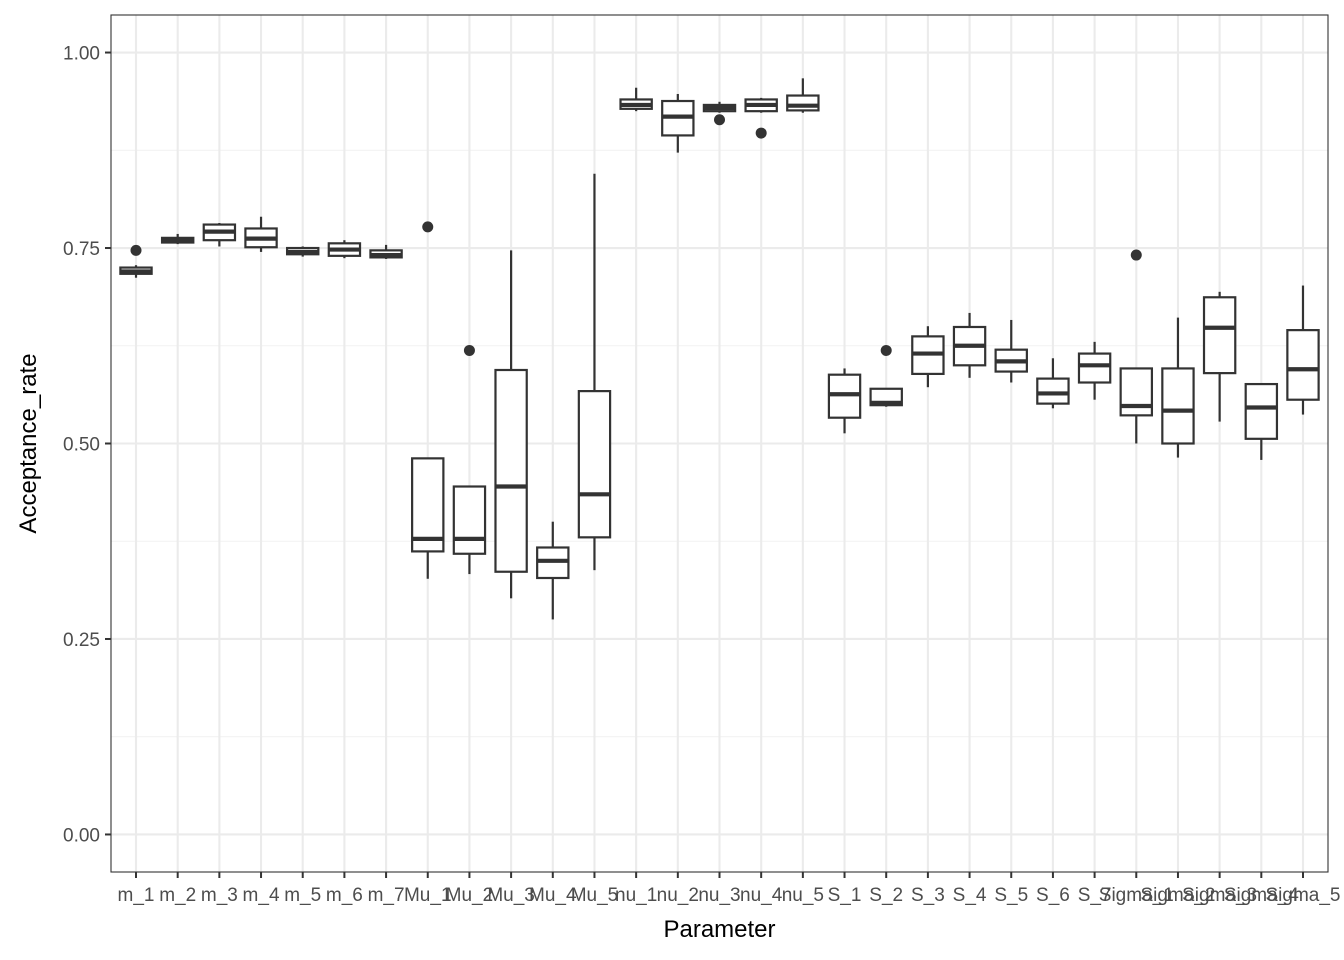 The image size is (1344, 960). Describe the element at coordinates (81, 249) in the screenshot. I see `y-tick-label: 0.75` at that location.